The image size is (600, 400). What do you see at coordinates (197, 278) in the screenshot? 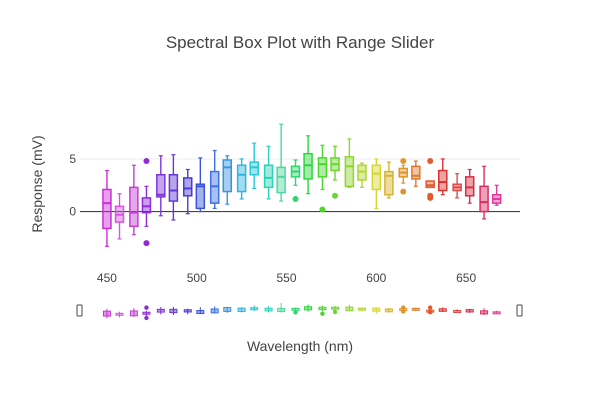
I see `x-tick-label: 500` at bounding box center [197, 278].